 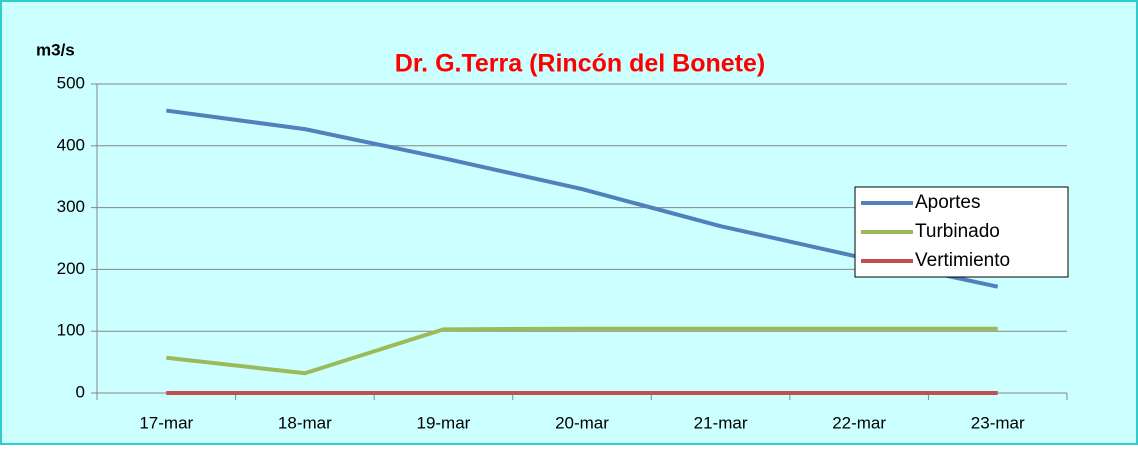 What do you see at coordinates (71, 268) in the screenshot?
I see `y-tick-label: 200` at bounding box center [71, 268].